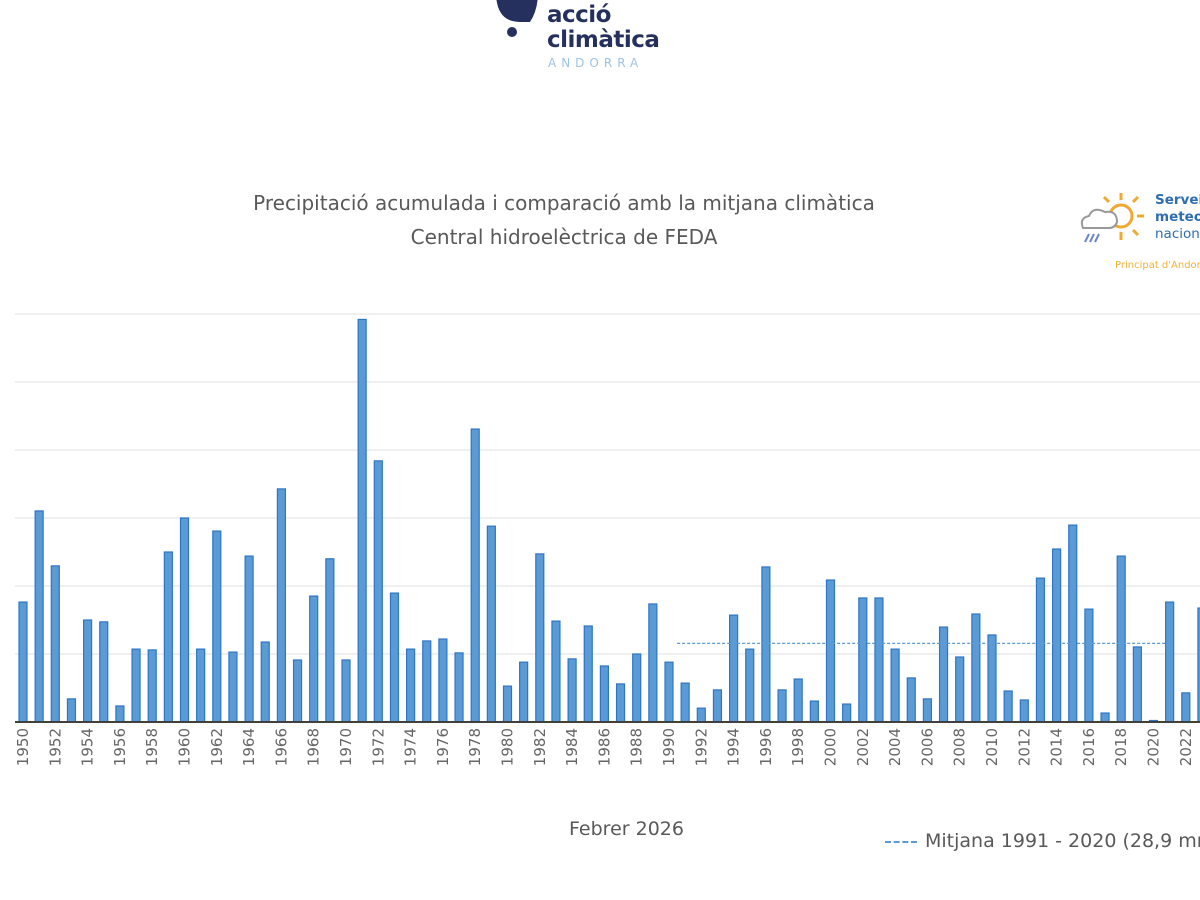  Describe the element at coordinates (1056, 635) in the screenshot. I see `bar-2014` at that location.